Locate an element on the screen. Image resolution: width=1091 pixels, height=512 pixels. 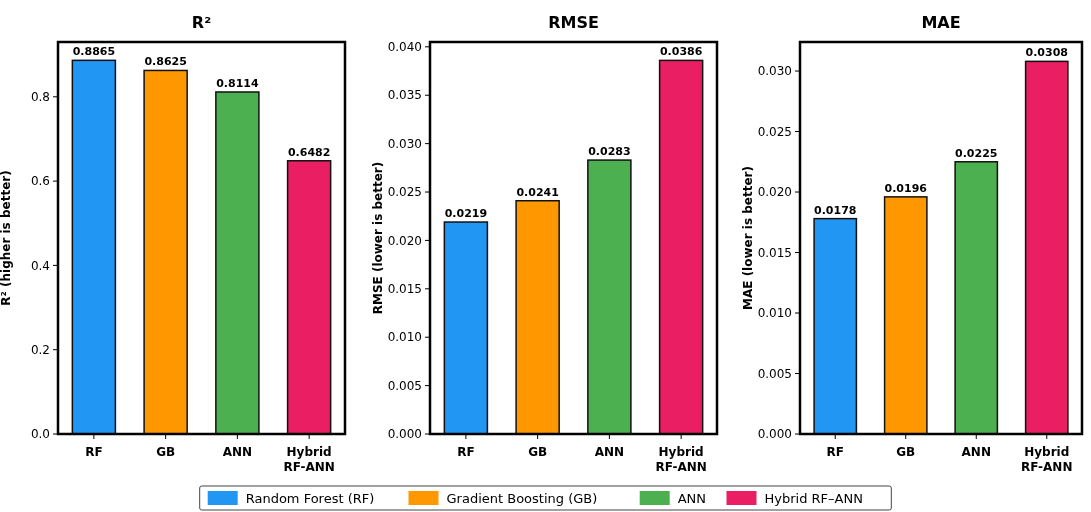
legend-label: ANN is located at coordinates (692, 498).